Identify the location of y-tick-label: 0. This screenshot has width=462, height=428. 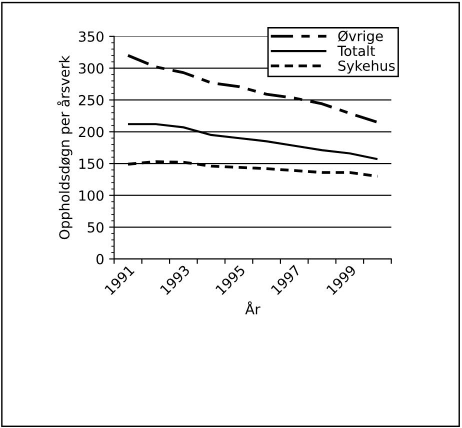
(100, 259).